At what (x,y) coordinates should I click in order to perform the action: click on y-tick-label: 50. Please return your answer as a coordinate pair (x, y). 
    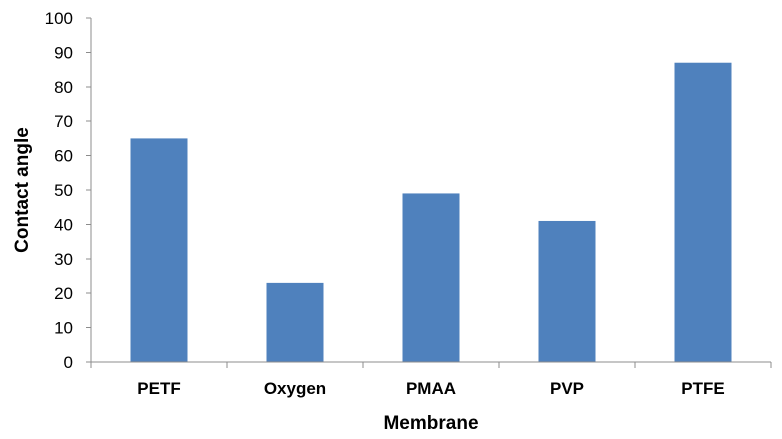
    Looking at the image, I should click on (63, 190).